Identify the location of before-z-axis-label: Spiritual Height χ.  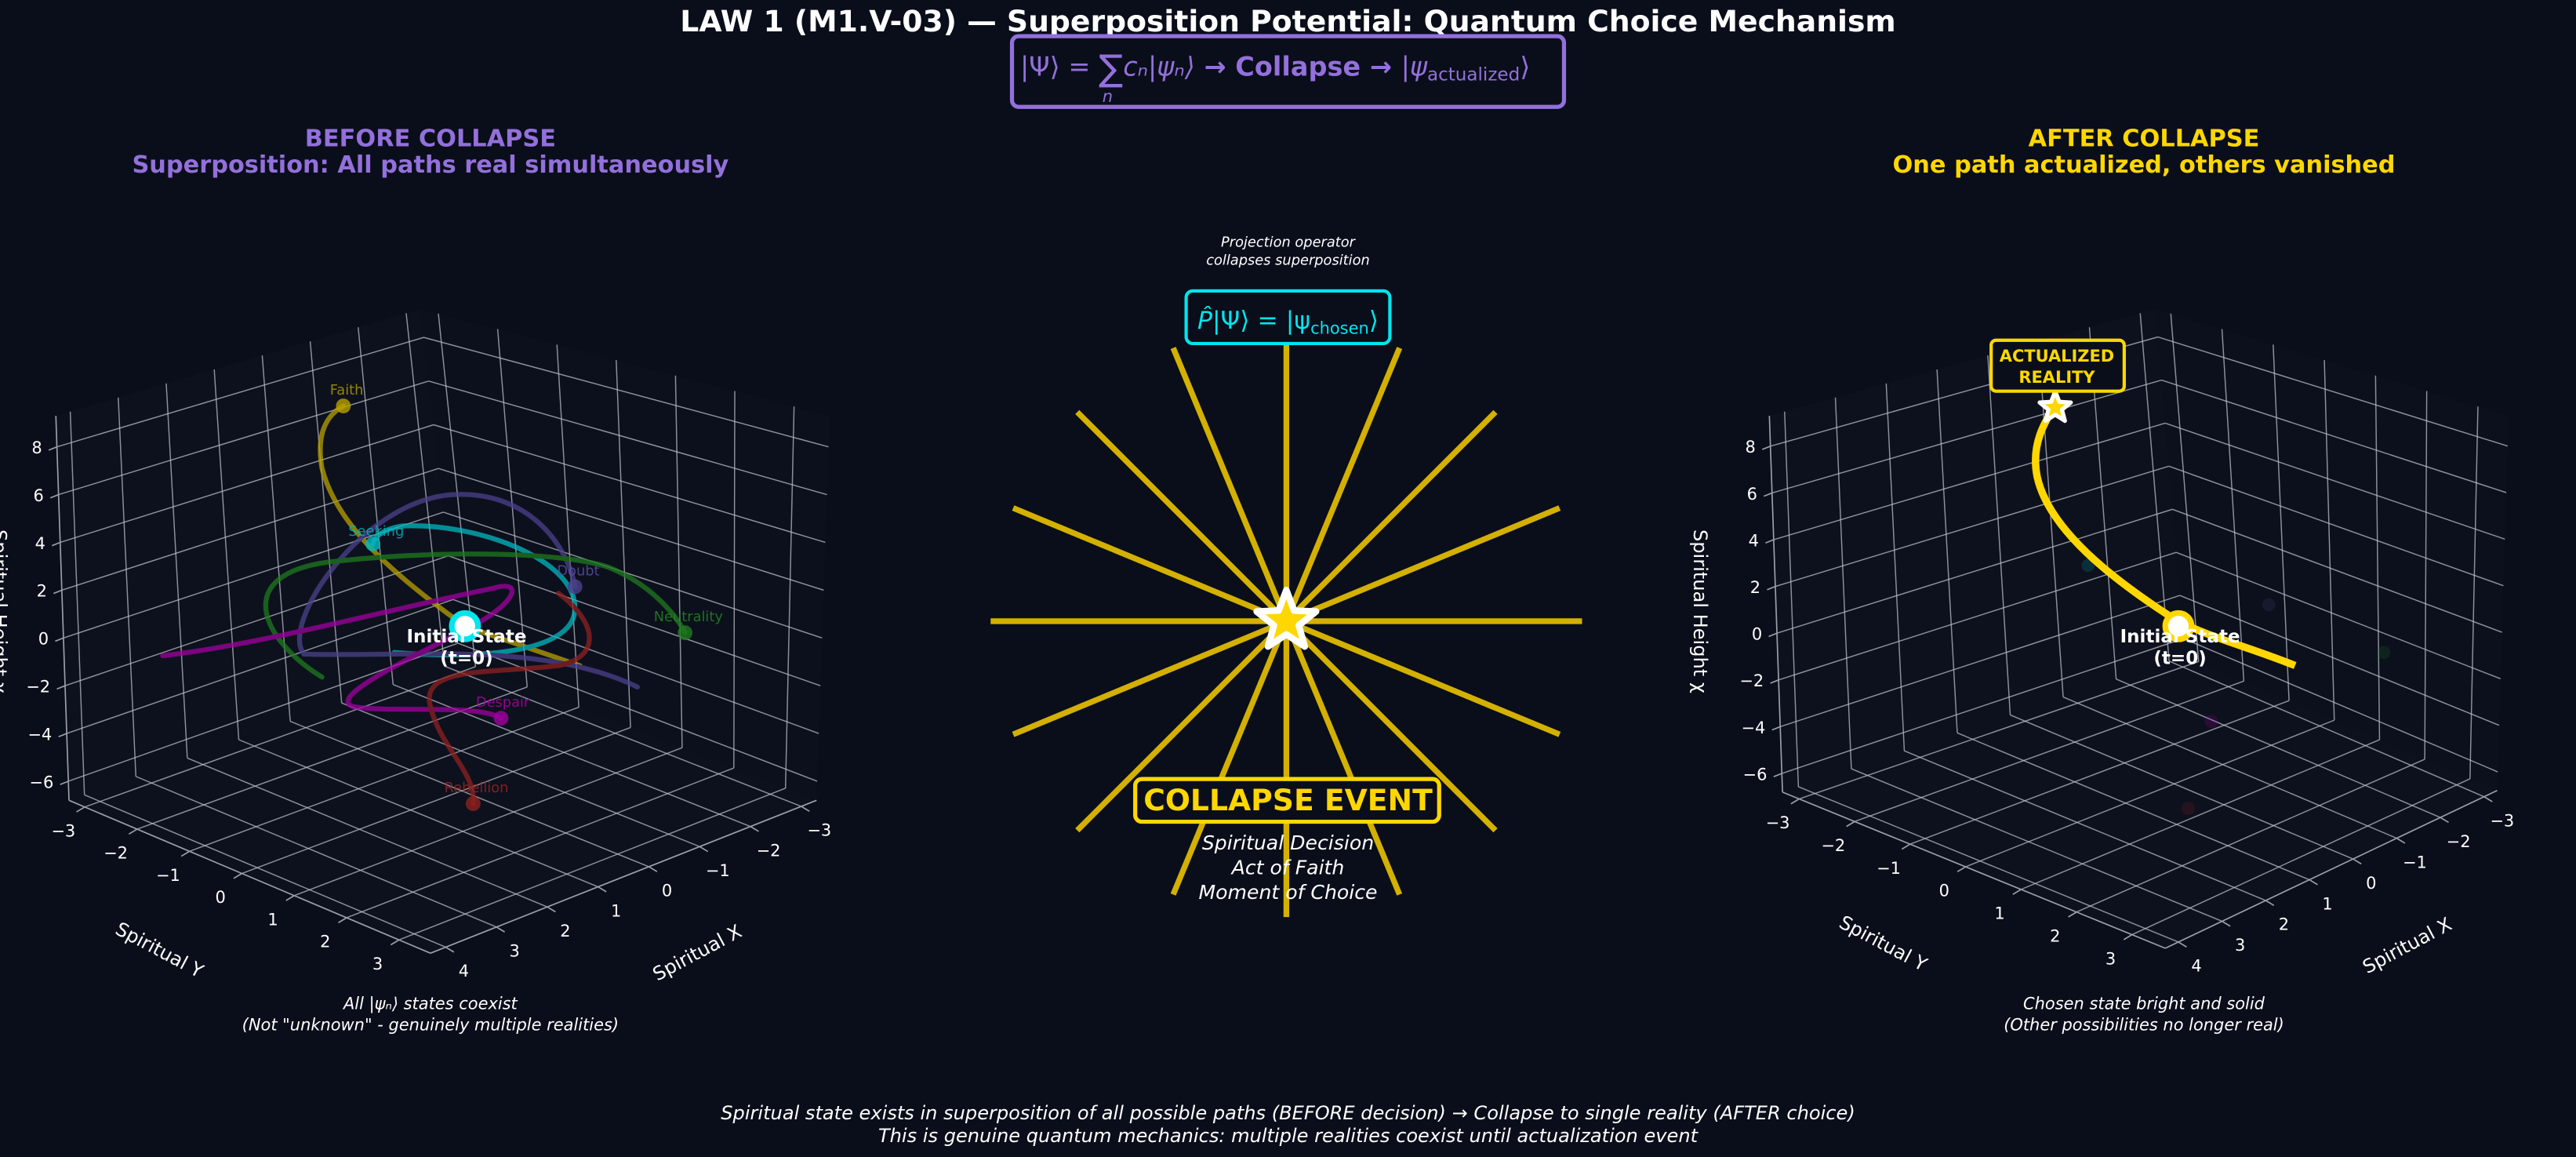
(5, 611).